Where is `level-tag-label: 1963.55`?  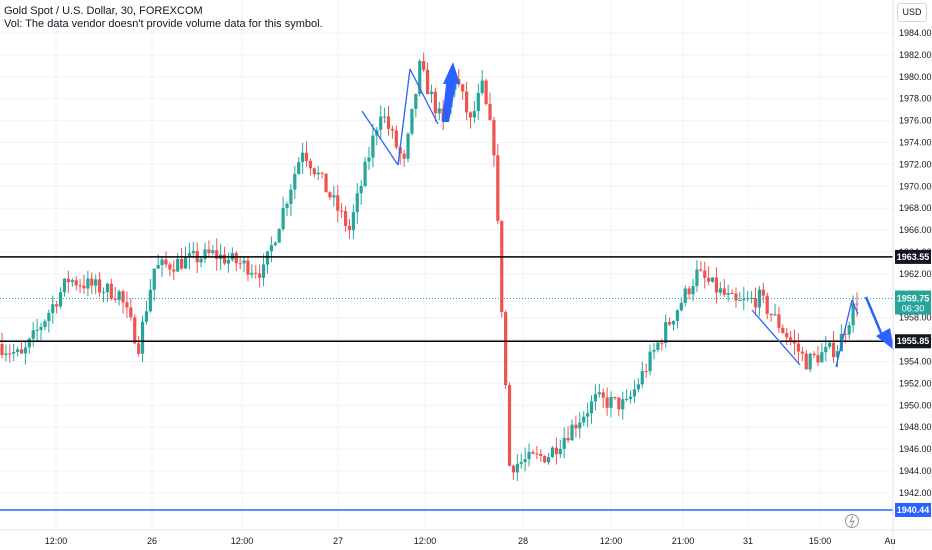 level-tag-label: 1963.55 is located at coordinates (913, 257).